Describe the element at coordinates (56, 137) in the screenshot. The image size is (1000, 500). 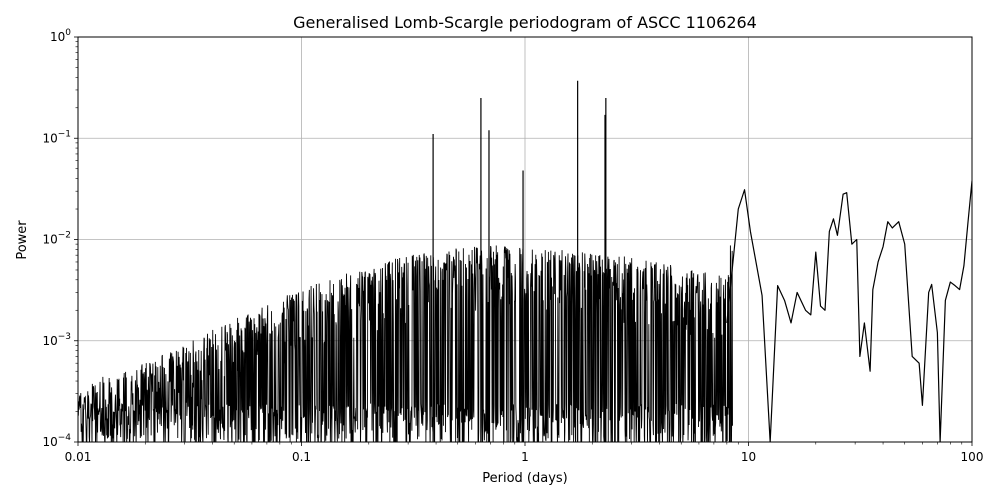
I see `y-tick-label: 10⁻¹` at that location.